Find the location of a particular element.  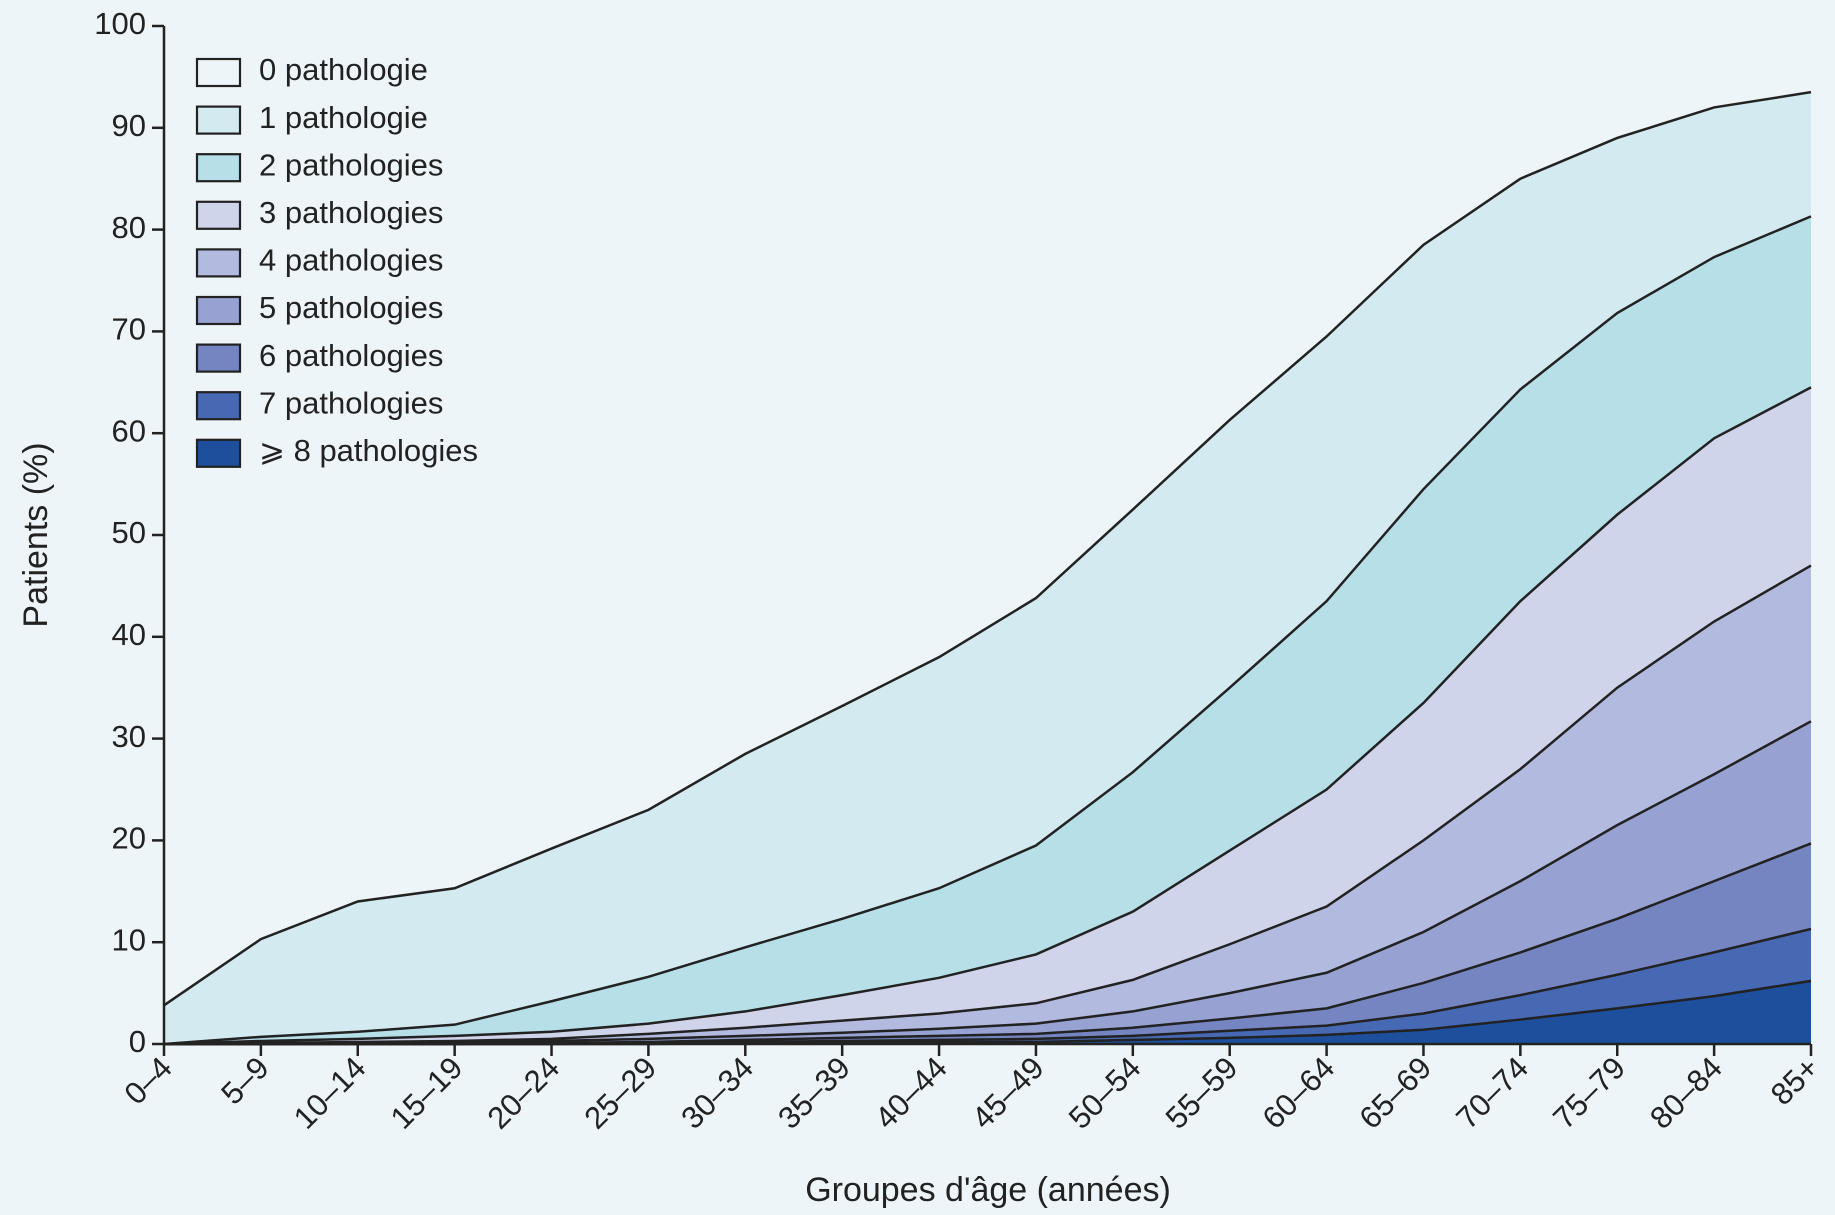

y-tick-label: 20 is located at coordinates (129, 838).